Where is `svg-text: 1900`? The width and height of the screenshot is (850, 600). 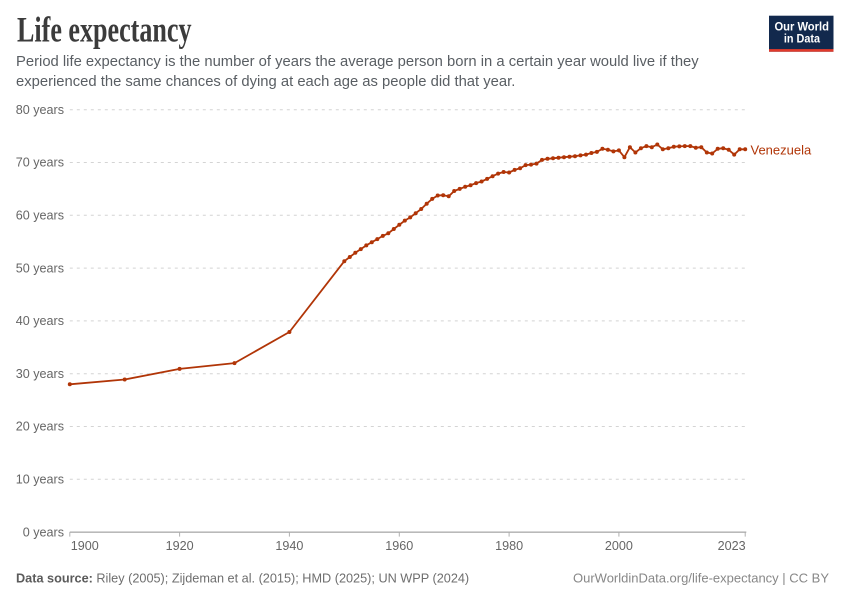 svg-text: 1900 is located at coordinates (85, 546).